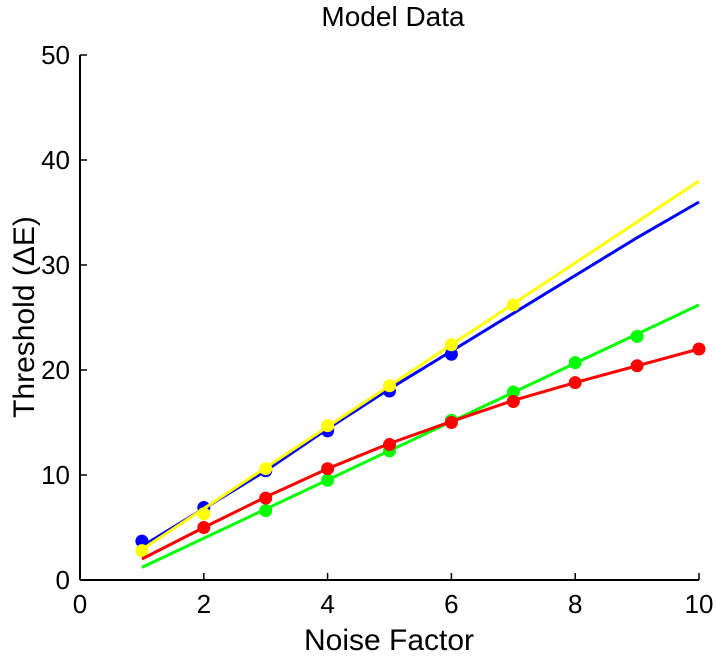 This screenshot has width=716, height=658. Describe the element at coordinates (575, 604) in the screenshot. I see `x-tick-label: 8` at that location.